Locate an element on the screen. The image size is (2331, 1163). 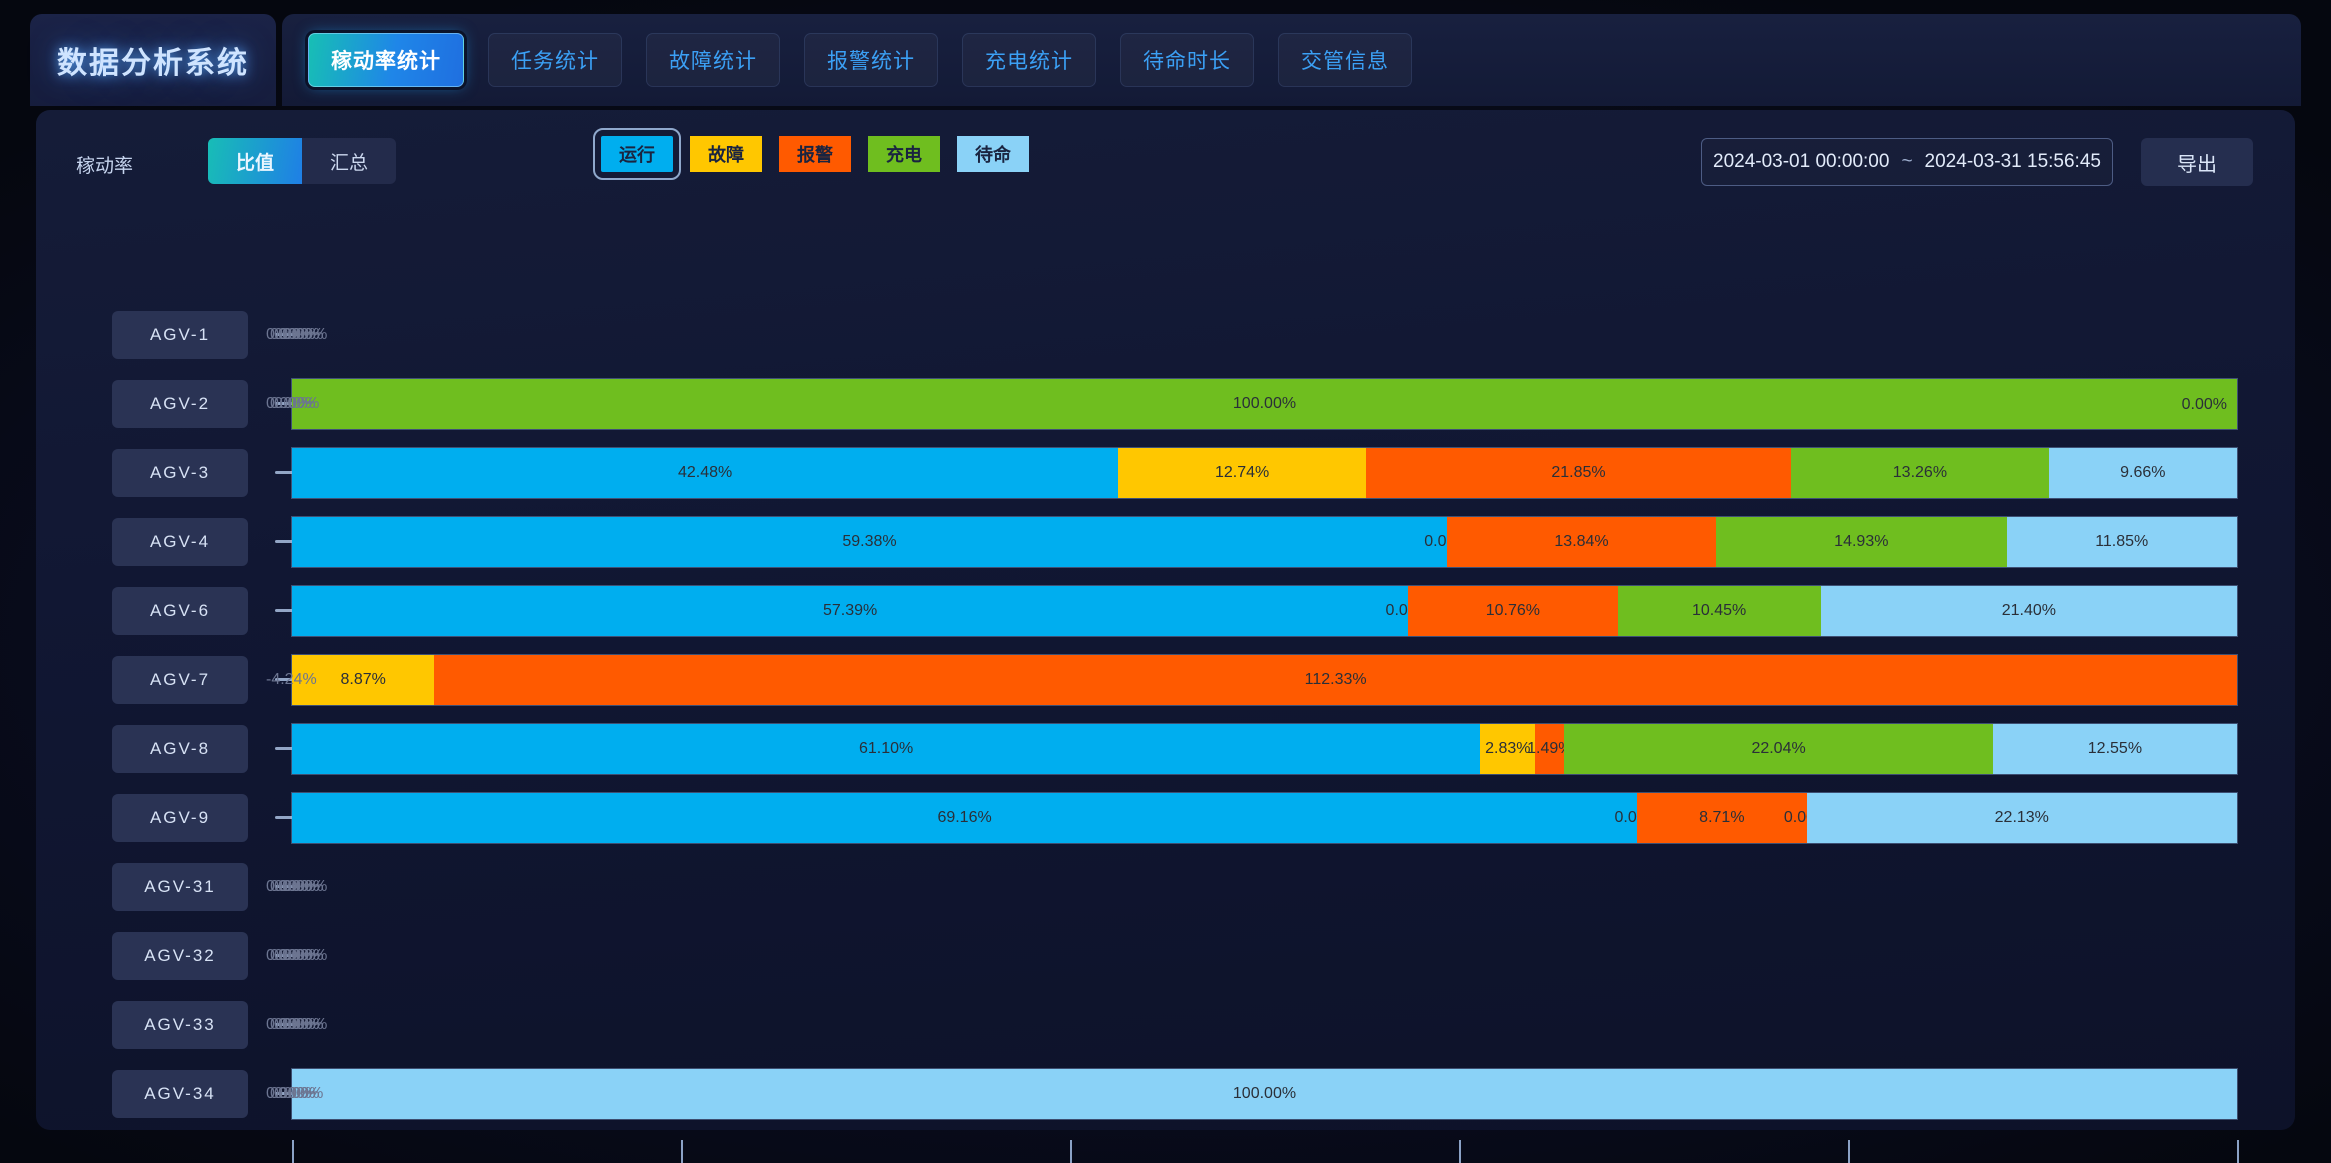
bar-segment-报警: 8.71% is located at coordinates (1722, 817).